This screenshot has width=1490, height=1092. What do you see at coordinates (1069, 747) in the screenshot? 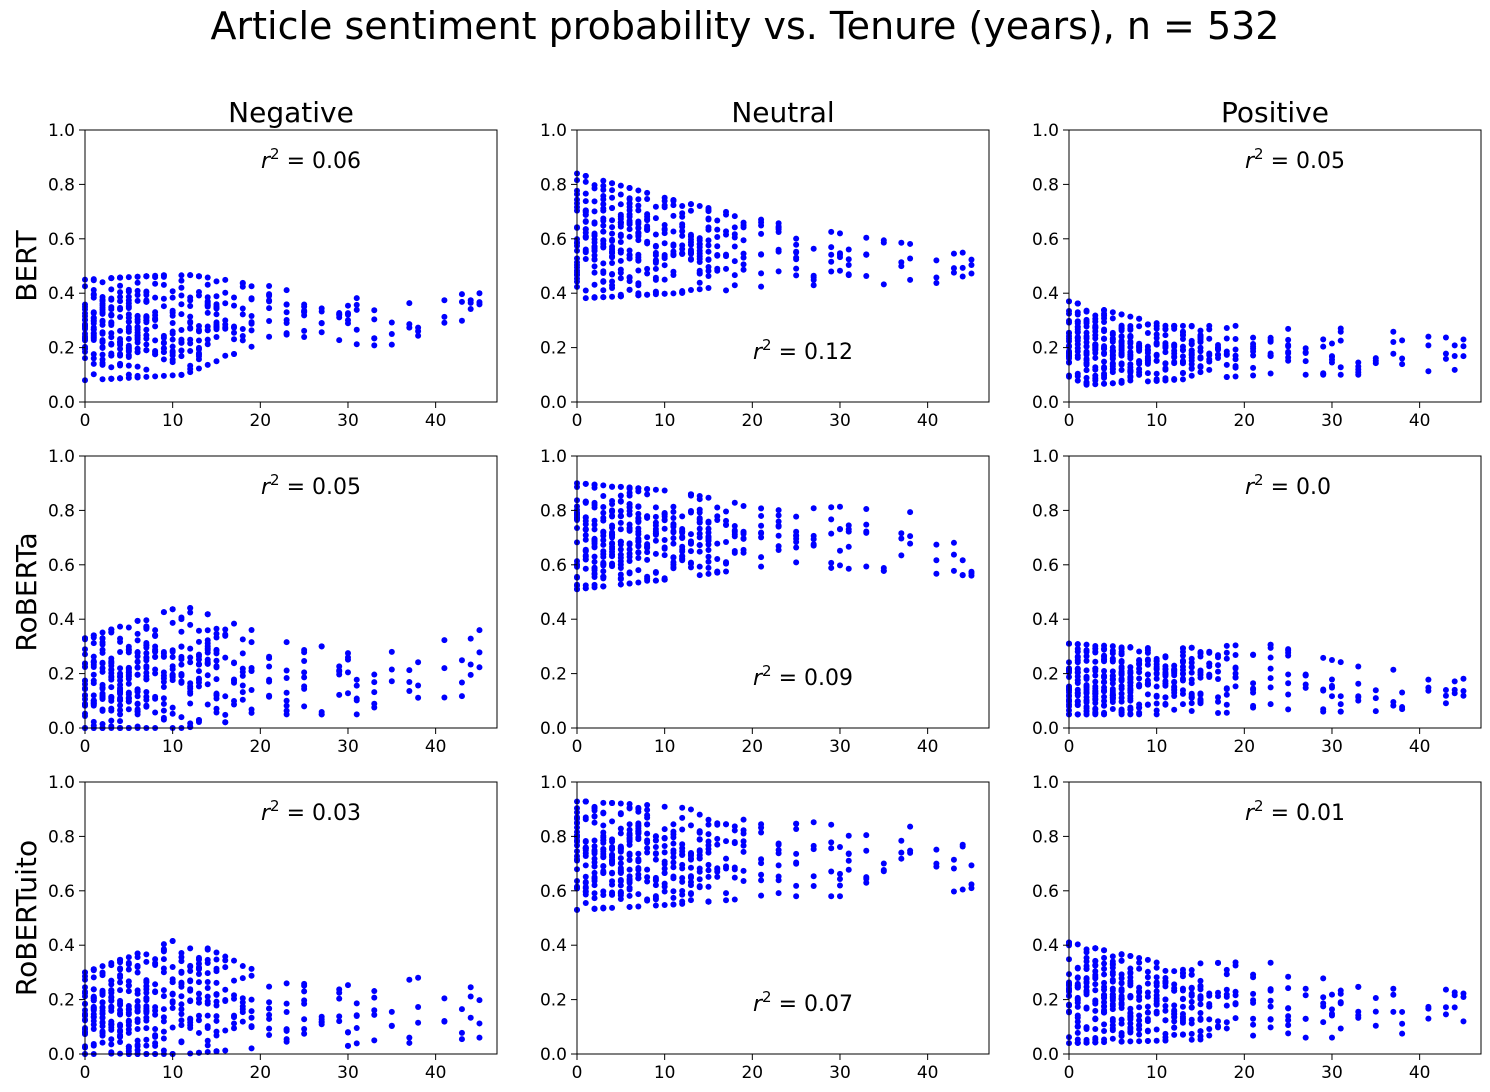
I see `x-tick-label: 0` at bounding box center [1069, 747].